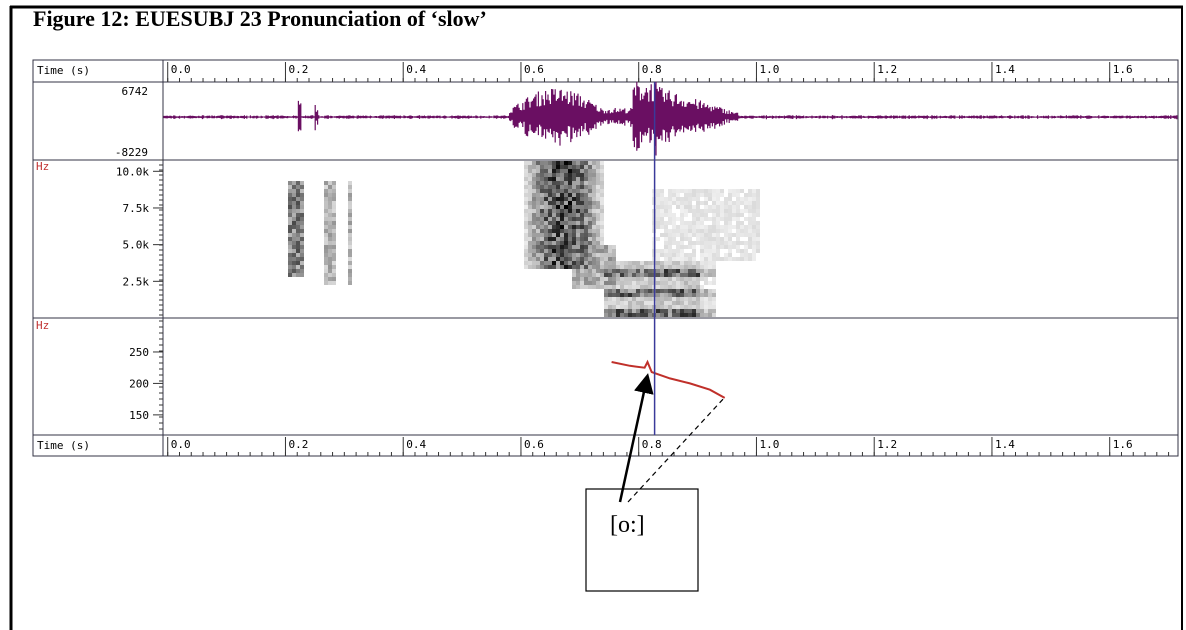 Image resolution: width=1186 pixels, height=630 pixels. I want to click on time-tick-label: 0.0, so click(181, 444).